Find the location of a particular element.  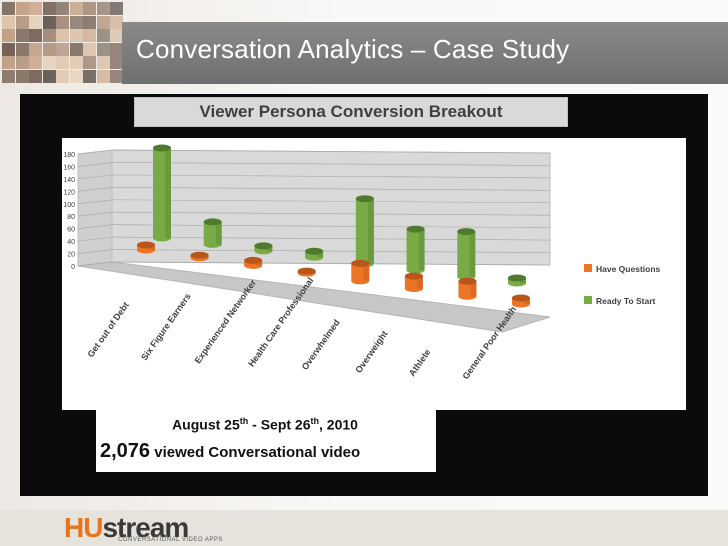

hustream-logo: HUstream is located at coordinates (126, 528).